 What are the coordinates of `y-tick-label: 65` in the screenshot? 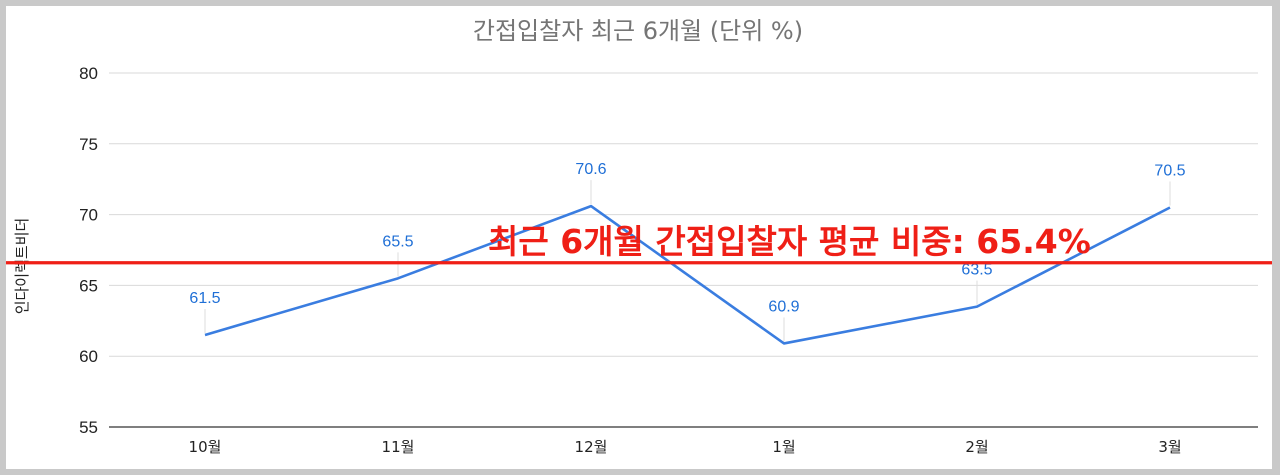 It's located at (88, 285).